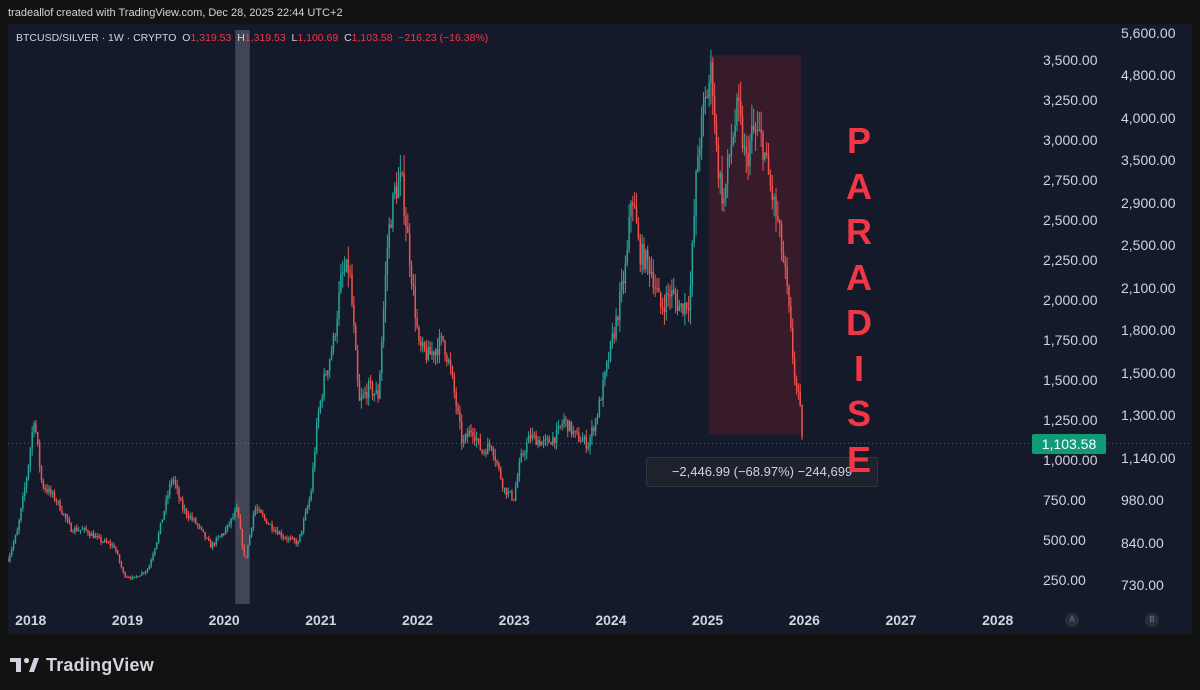 The image size is (1200, 690). Describe the element at coordinates (1142, 542) in the screenshot. I see `right-axis-tick: 840.00` at that location.